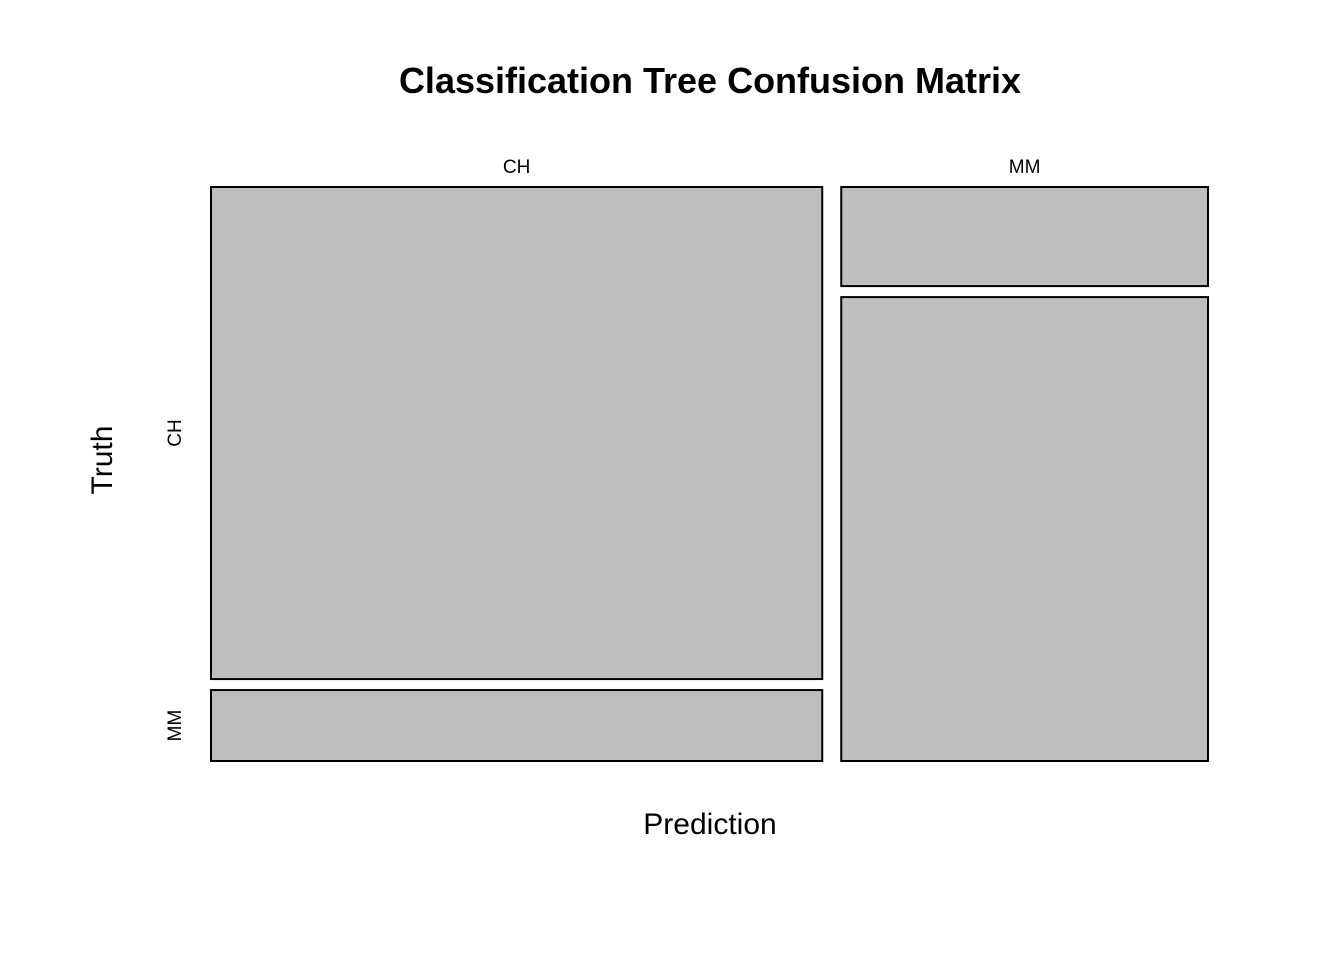 The image size is (1344, 960). I want to click on y-axis-title: Truth, so click(102, 460).